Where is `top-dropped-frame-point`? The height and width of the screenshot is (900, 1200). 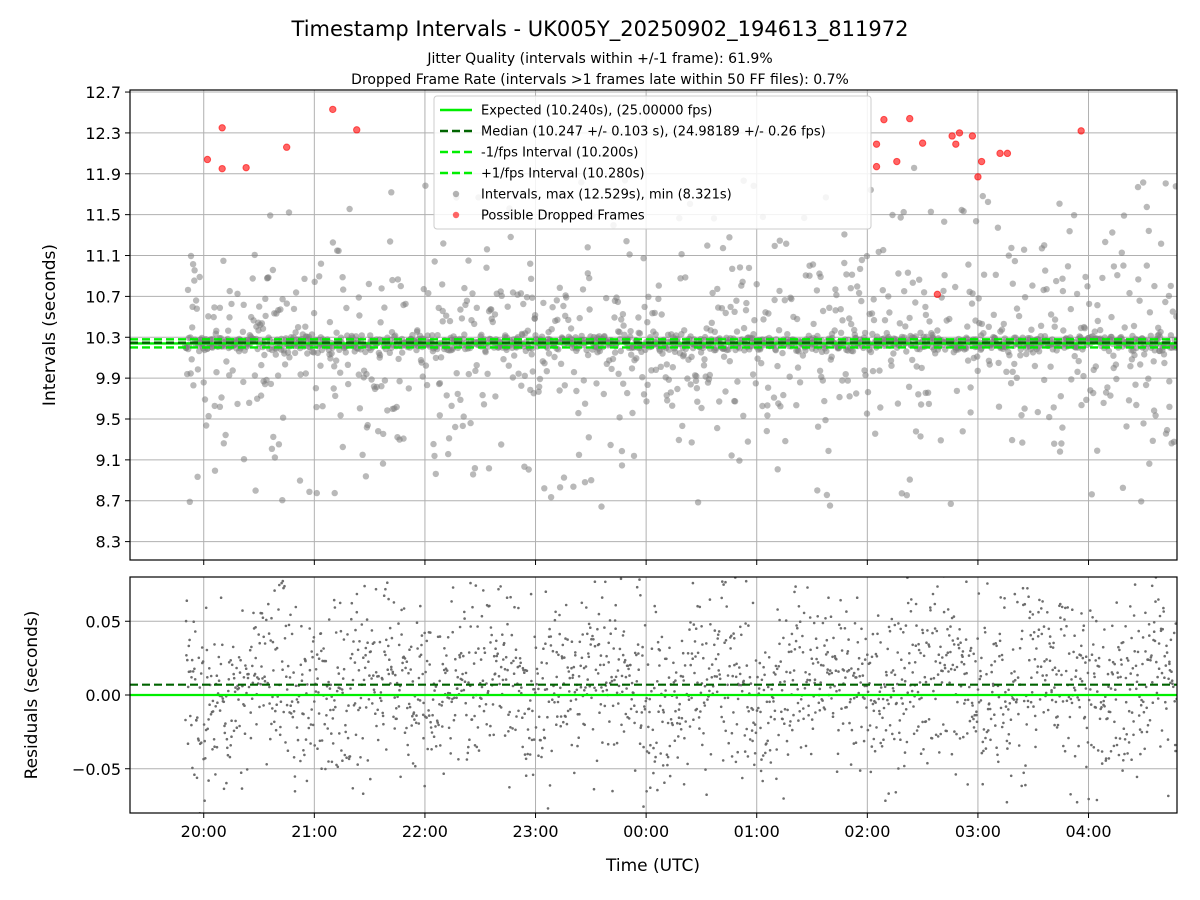 top-dropped-frame-point is located at coordinates (1081, 131).